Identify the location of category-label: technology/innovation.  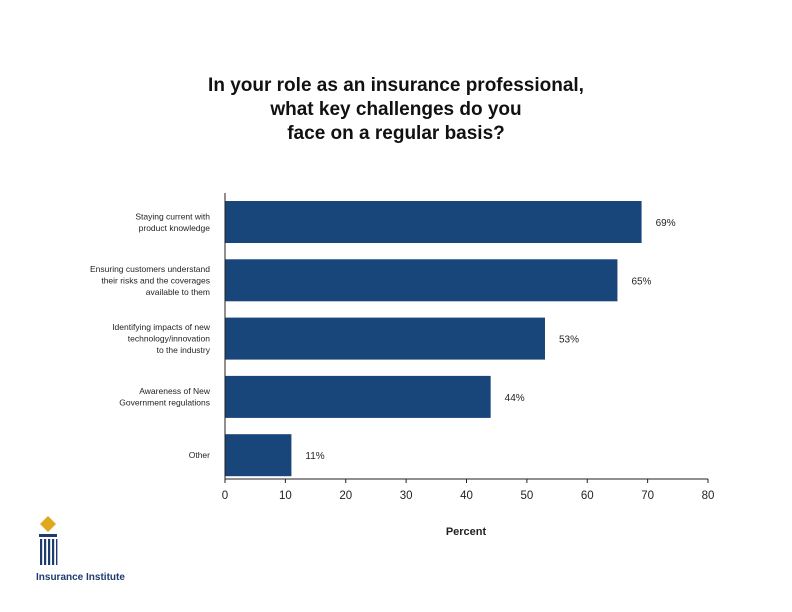
(169, 339).